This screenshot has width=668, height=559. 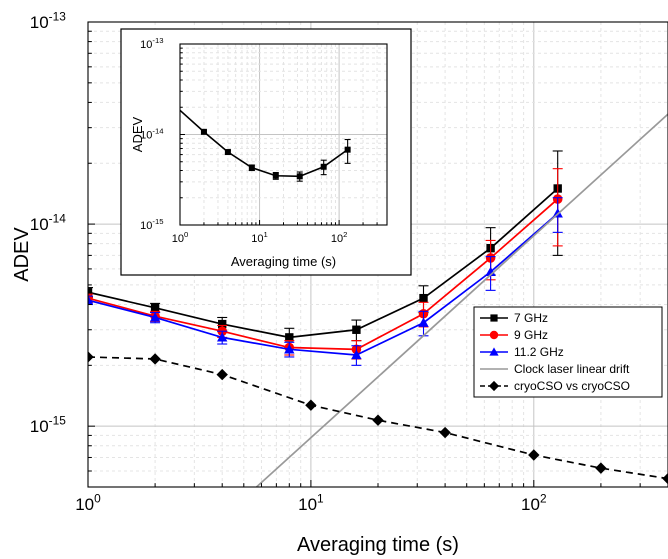 What do you see at coordinates (531, 318) in the screenshot?
I see `main-legend-label: 7 GHz` at bounding box center [531, 318].